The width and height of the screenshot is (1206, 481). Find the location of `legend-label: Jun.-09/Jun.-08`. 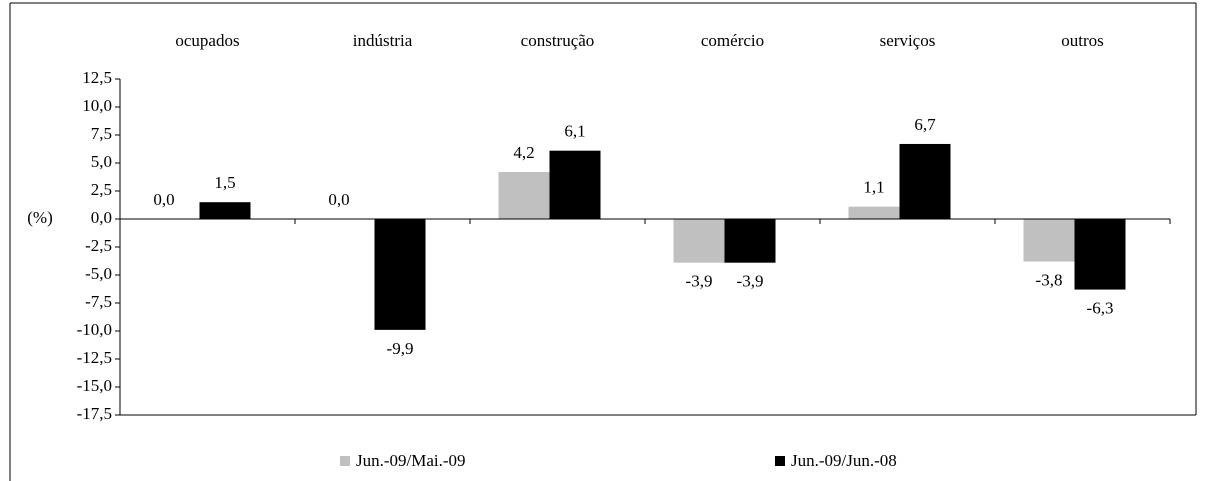

legend-label: Jun.-09/Jun.-08 is located at coordinates (844, 460).